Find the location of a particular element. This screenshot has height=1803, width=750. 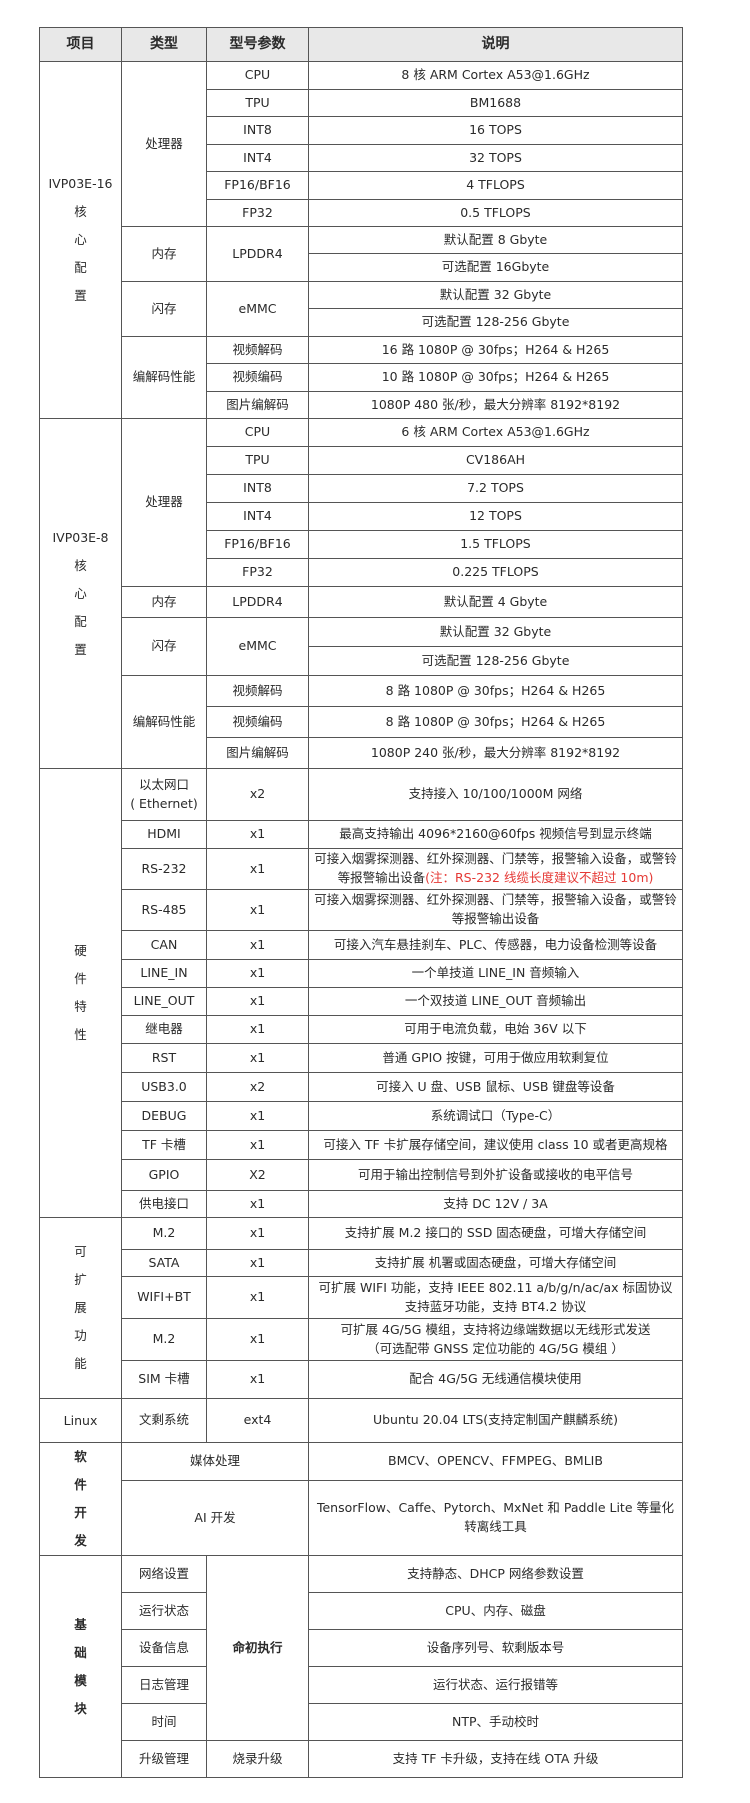

type-cell: M.2 is located at coordinates (164, 1339).